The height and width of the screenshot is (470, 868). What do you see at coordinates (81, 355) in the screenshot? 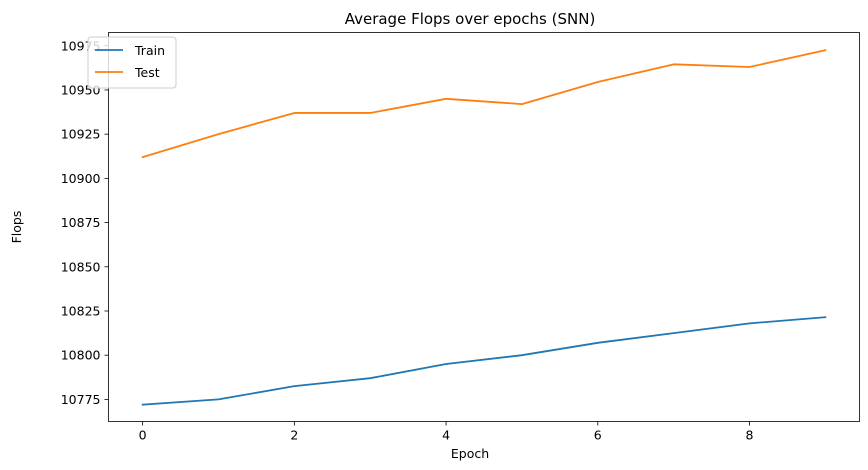
I see `y-tick-label: 10800` at bounding box center [81, 355].